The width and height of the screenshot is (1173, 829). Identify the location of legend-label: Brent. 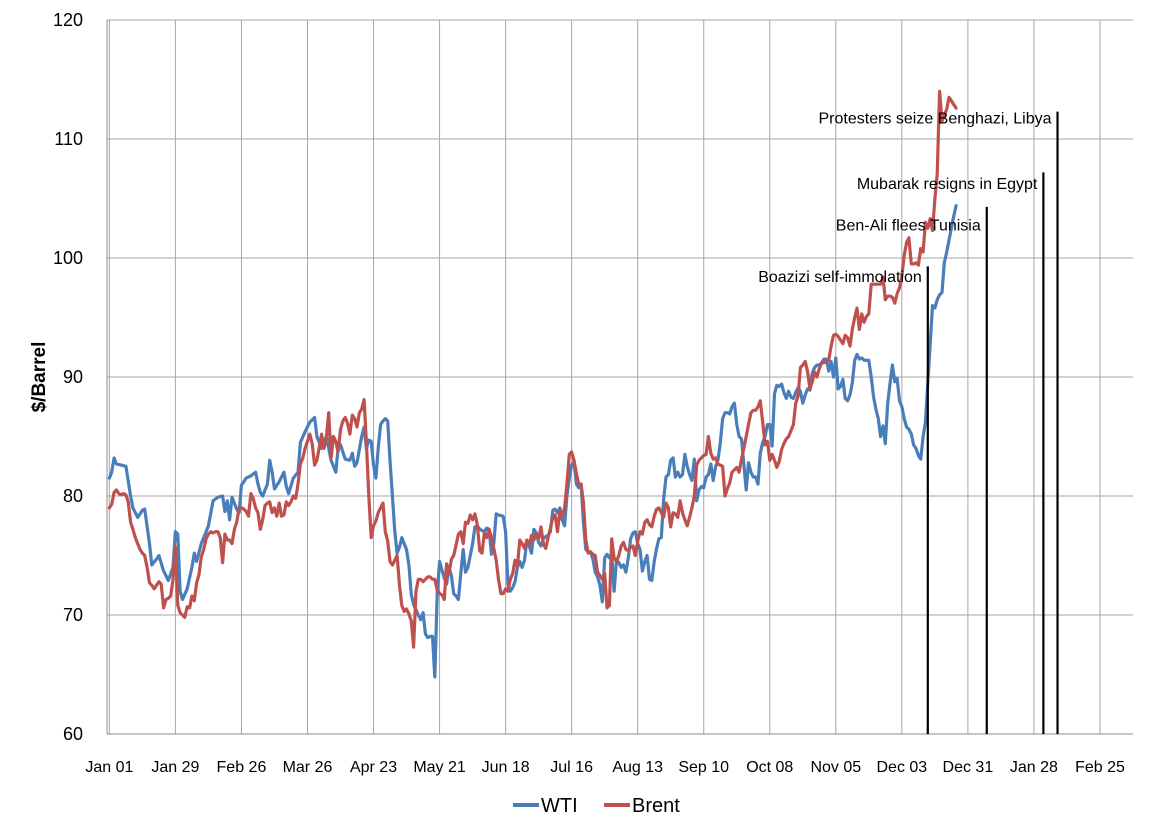
(656, 806).